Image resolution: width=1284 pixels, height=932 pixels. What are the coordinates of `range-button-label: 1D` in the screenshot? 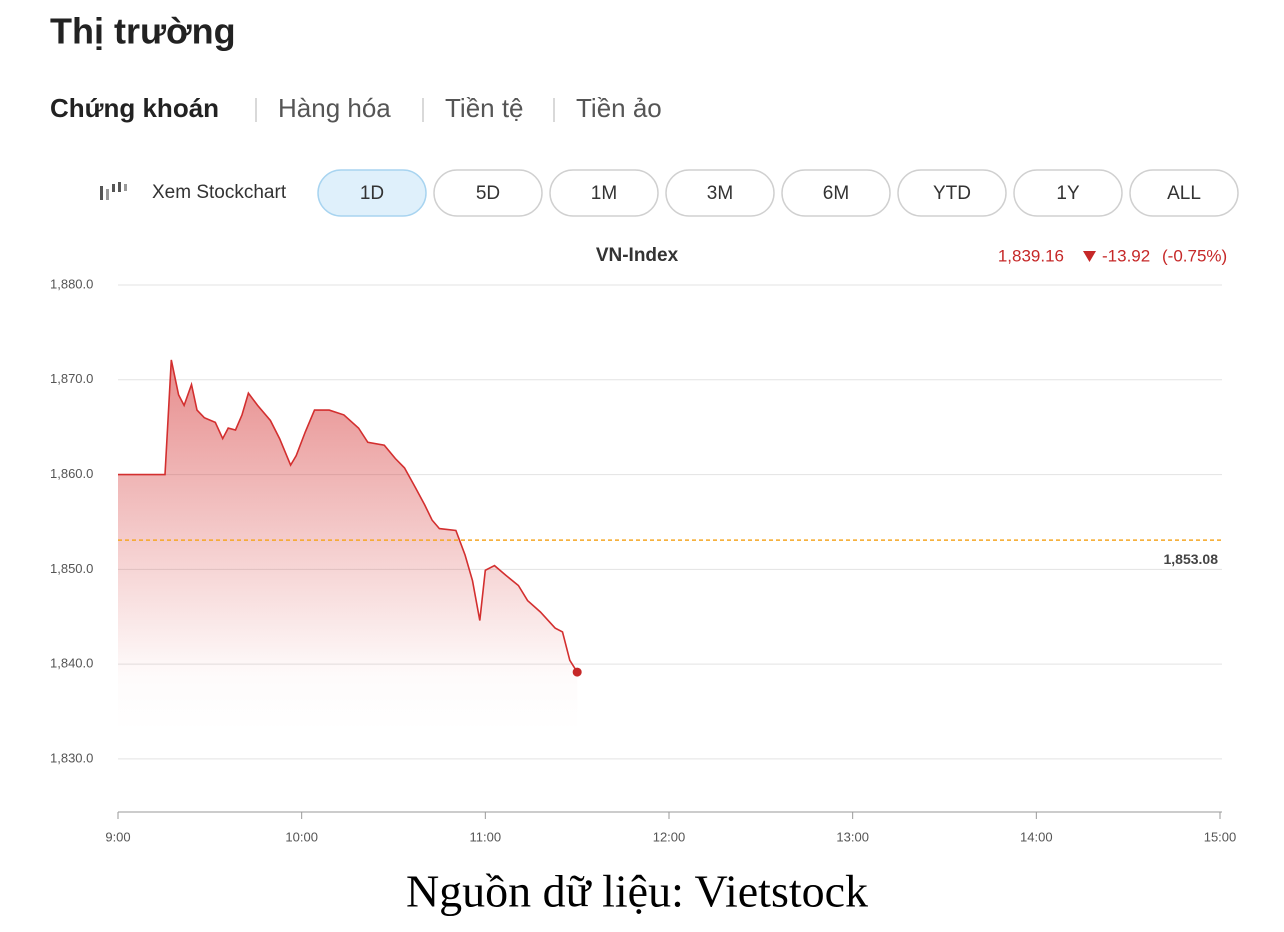 It's located at (372, 193).